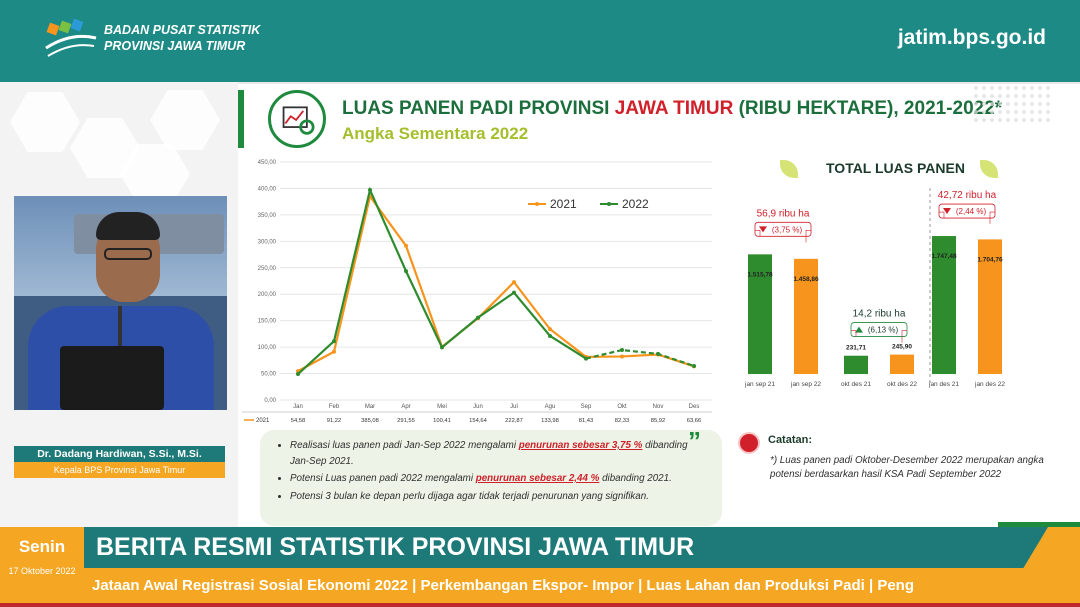  I want to click on slide-title-part2: (RIBU HEKTARE), 2021-2022*, so click(868, 108).